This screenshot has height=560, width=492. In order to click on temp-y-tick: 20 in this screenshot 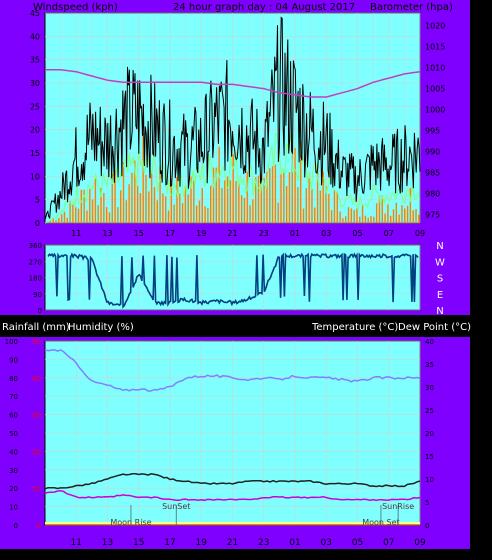, I will do `click(429, 434)`.